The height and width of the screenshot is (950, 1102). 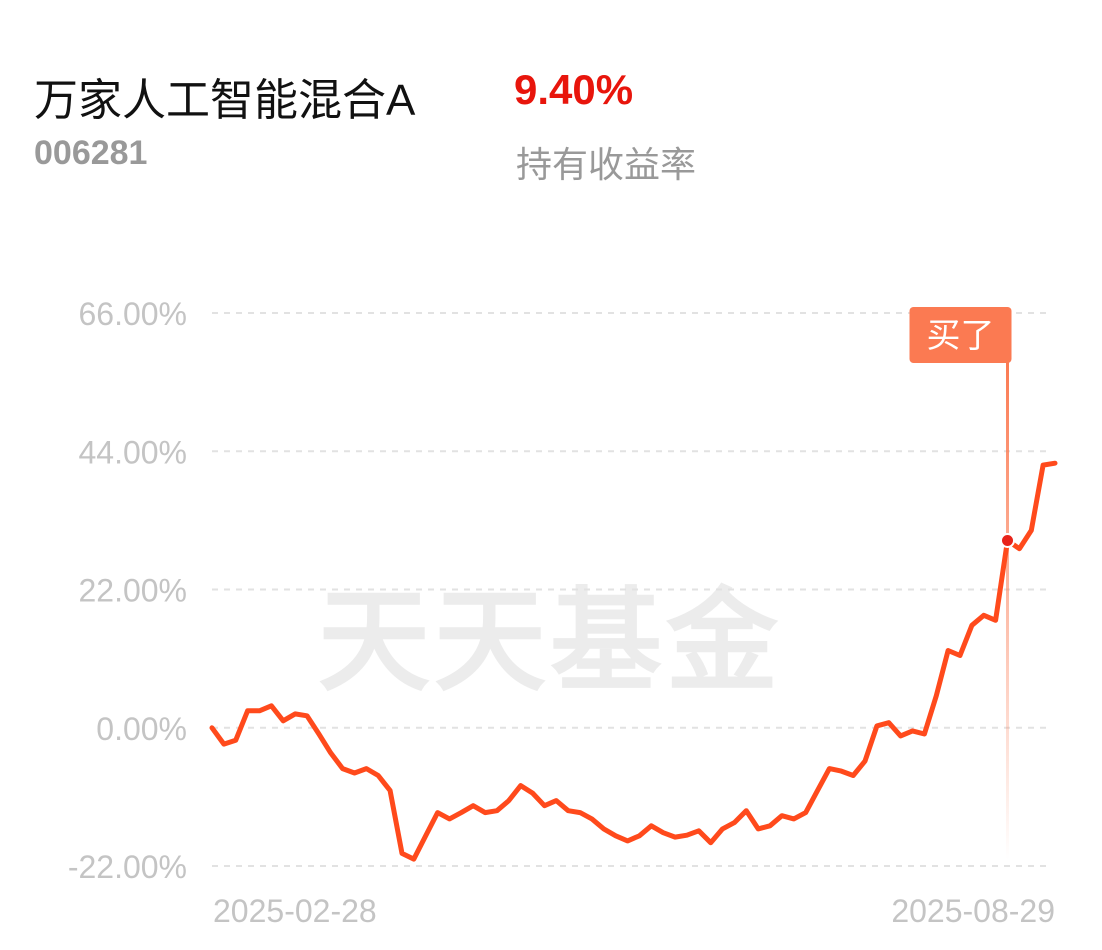 I want to click on annotation-line, so click(x=1008, y=611).